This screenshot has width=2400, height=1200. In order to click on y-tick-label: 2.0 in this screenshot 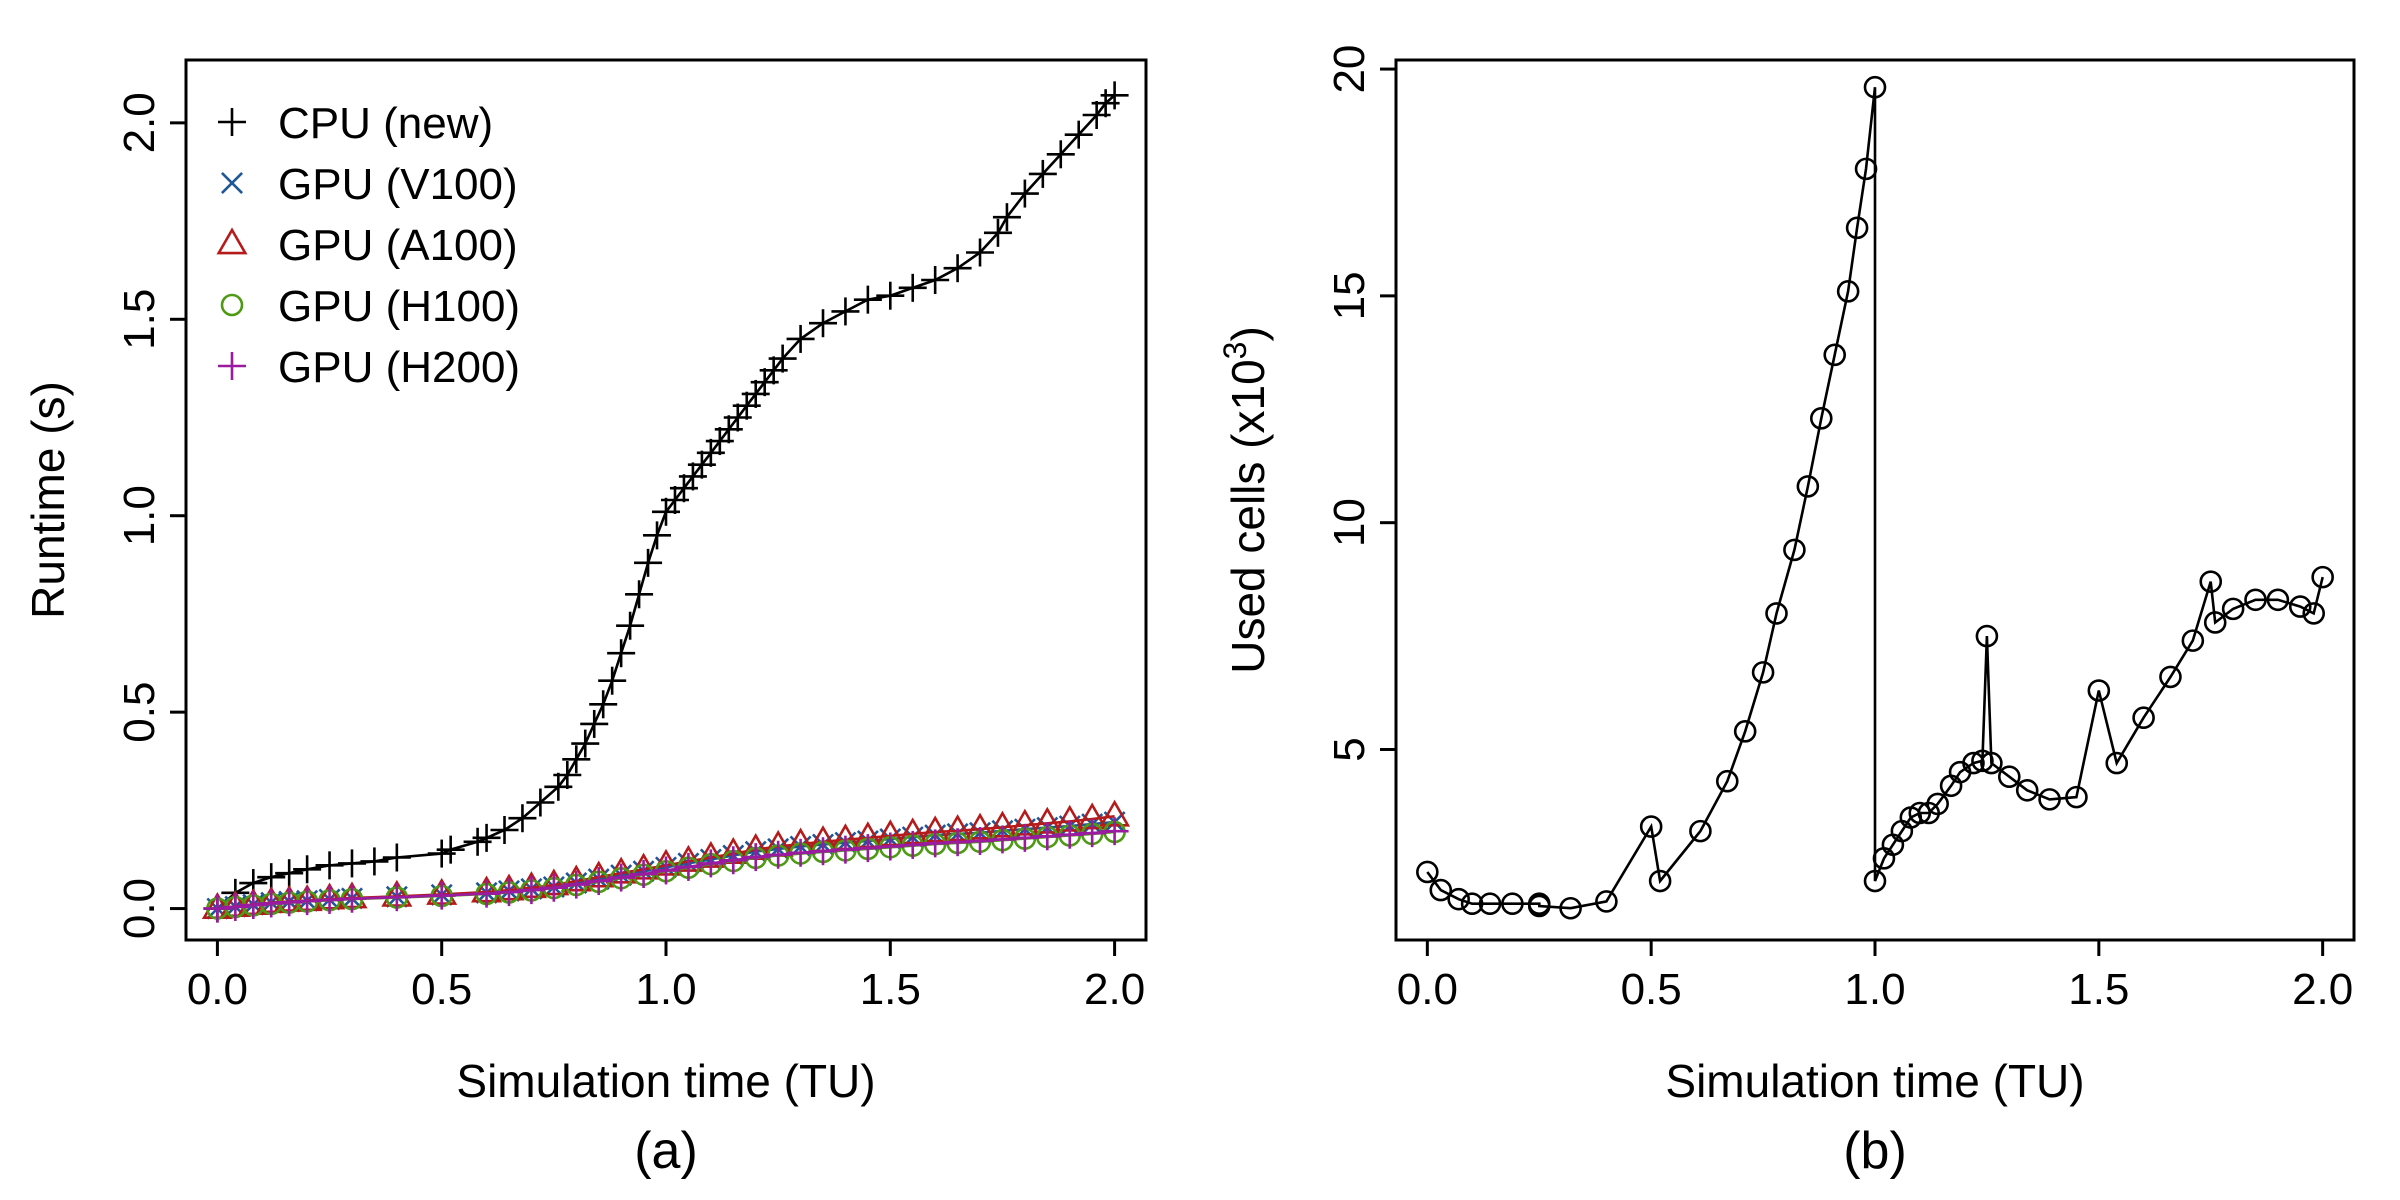, I will do `click(139, 122)`.